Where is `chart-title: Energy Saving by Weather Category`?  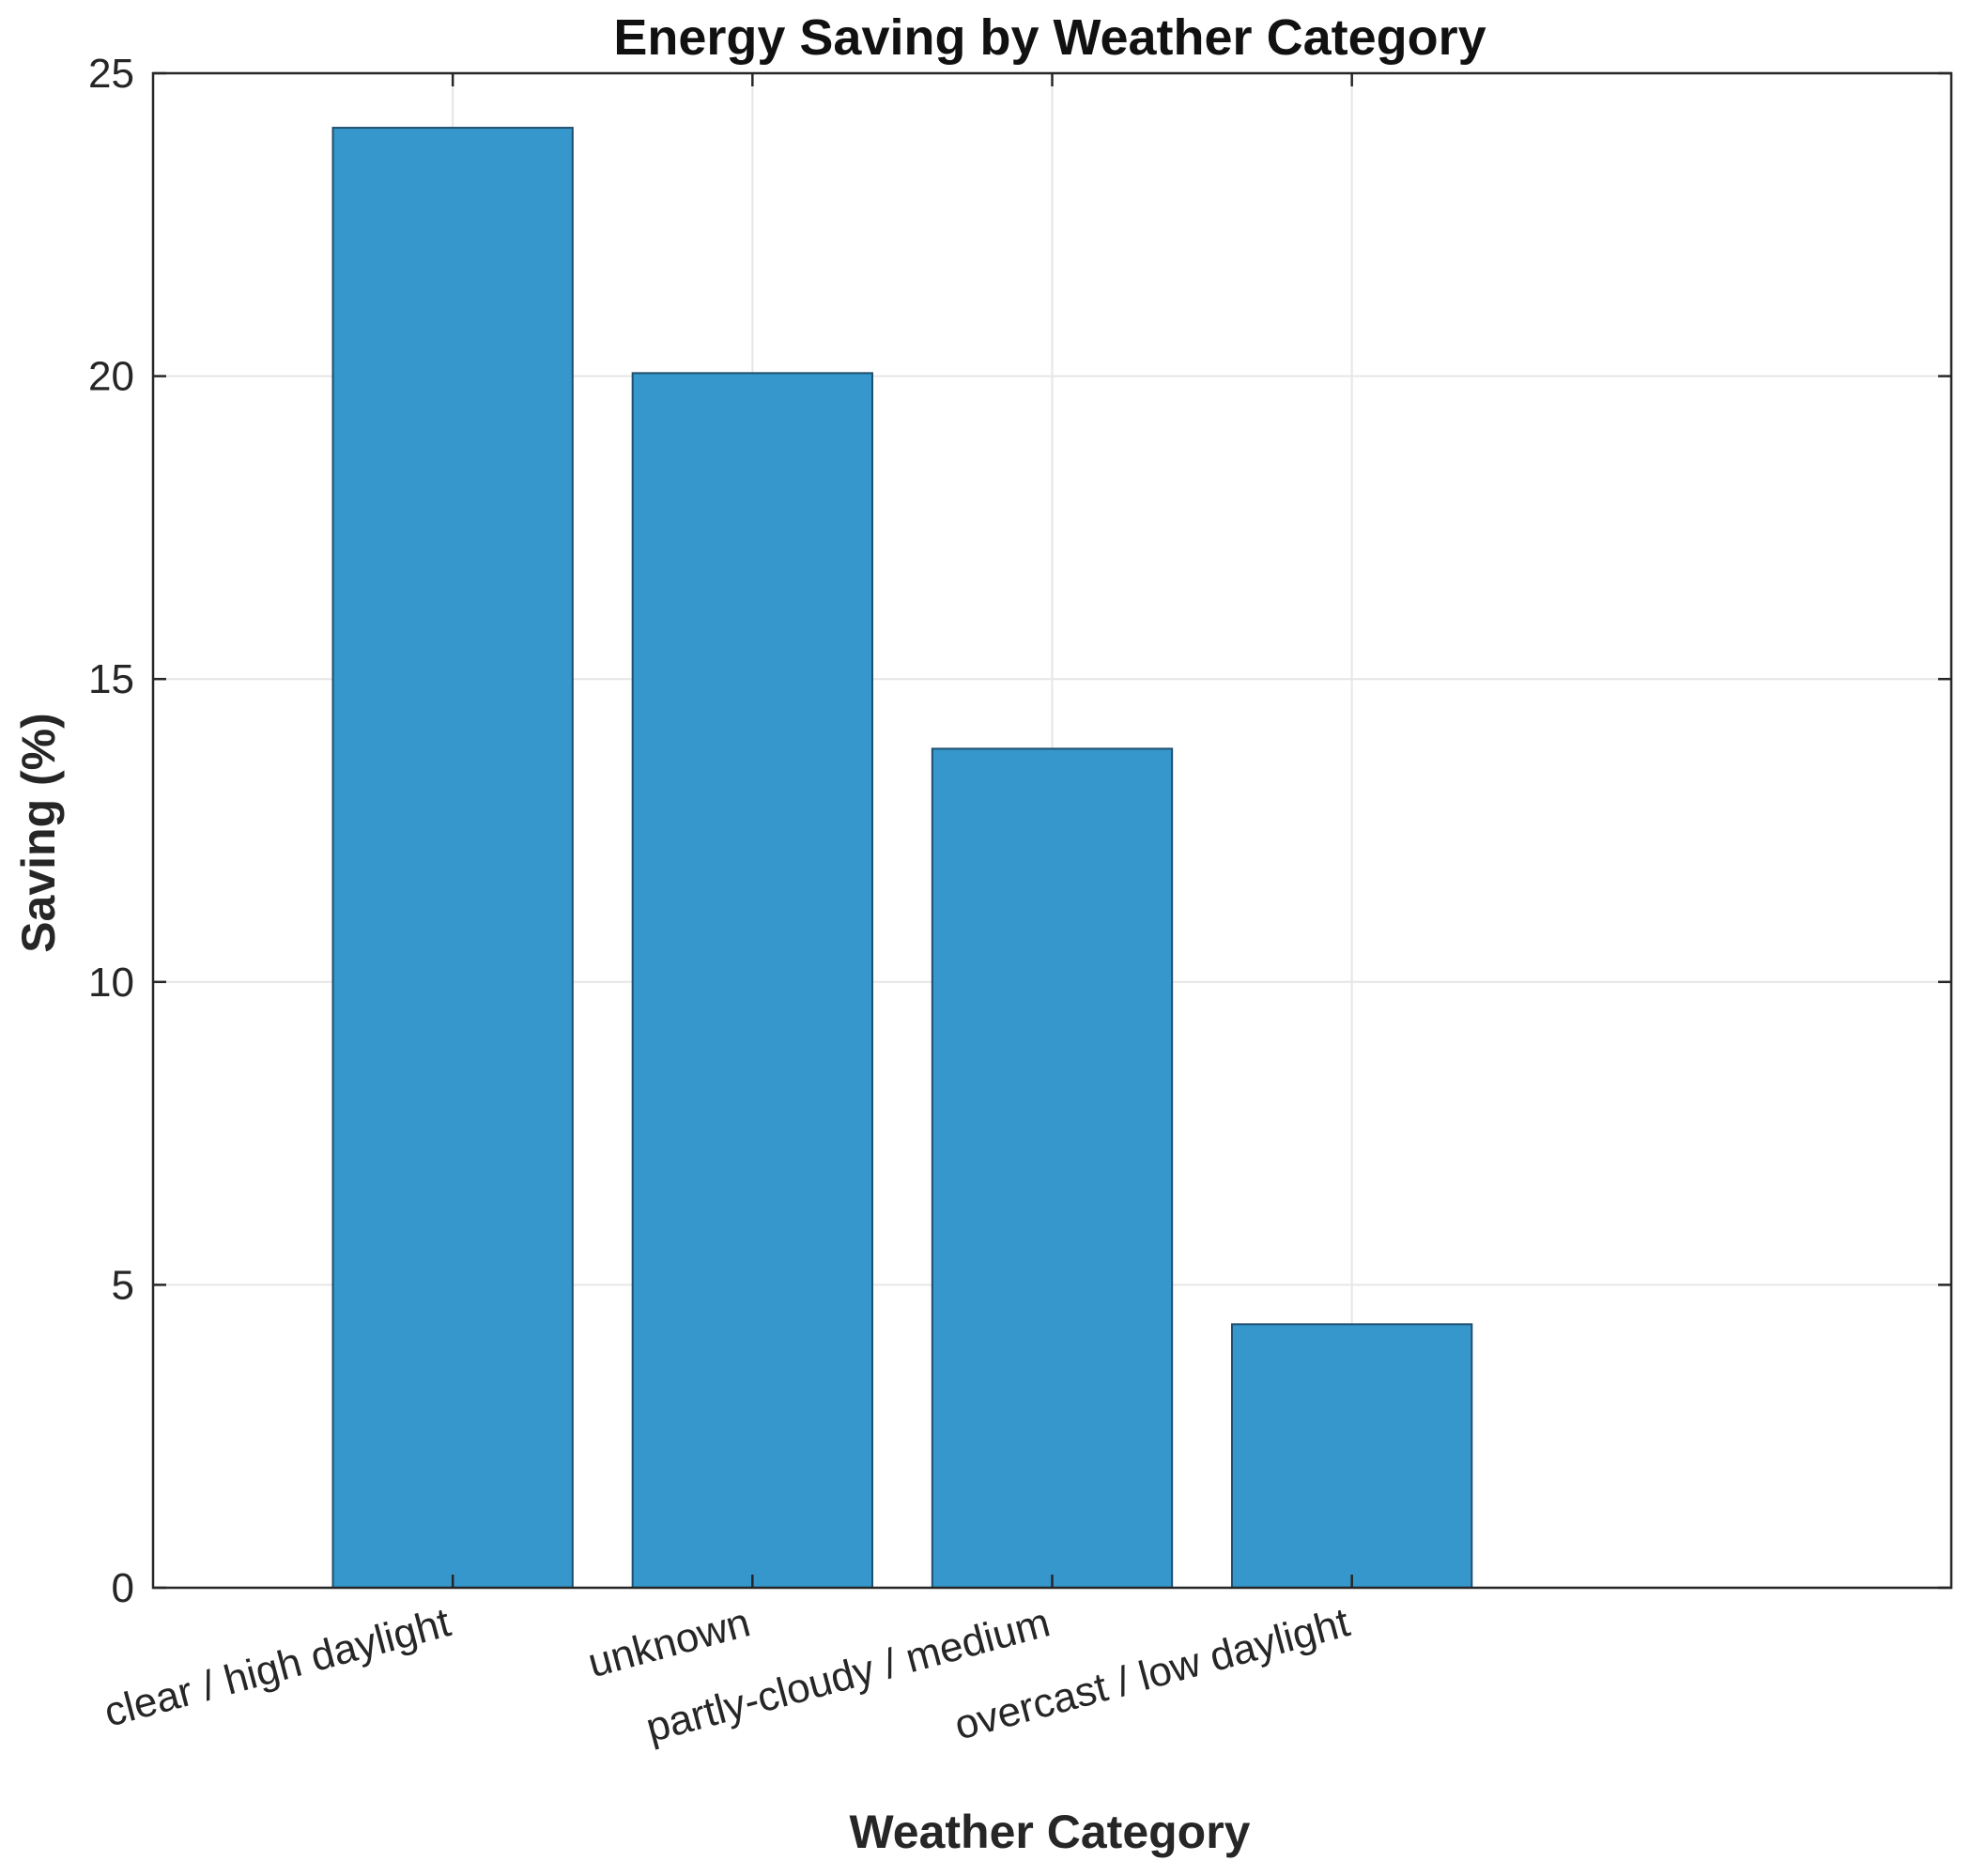
chart-title: Energy Saving by Weather Category is located at coordinates (1049, 37).